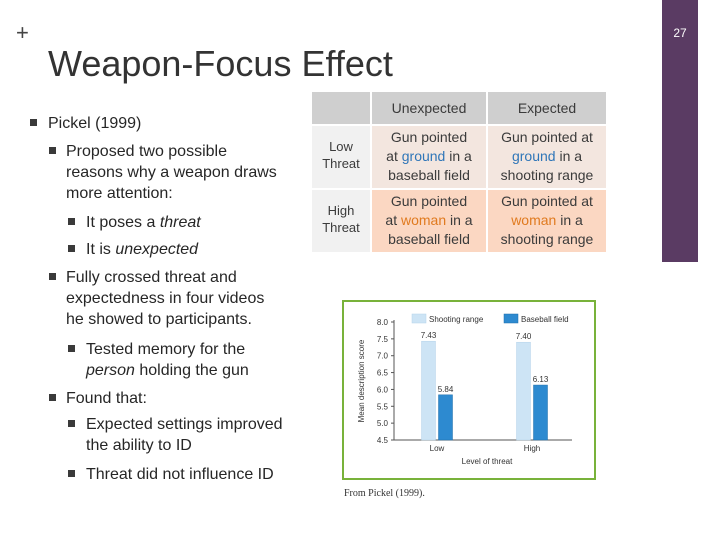 This screenshot has width=720, height=540. I want to click on x-tick-label: Low, so click(437, 448).